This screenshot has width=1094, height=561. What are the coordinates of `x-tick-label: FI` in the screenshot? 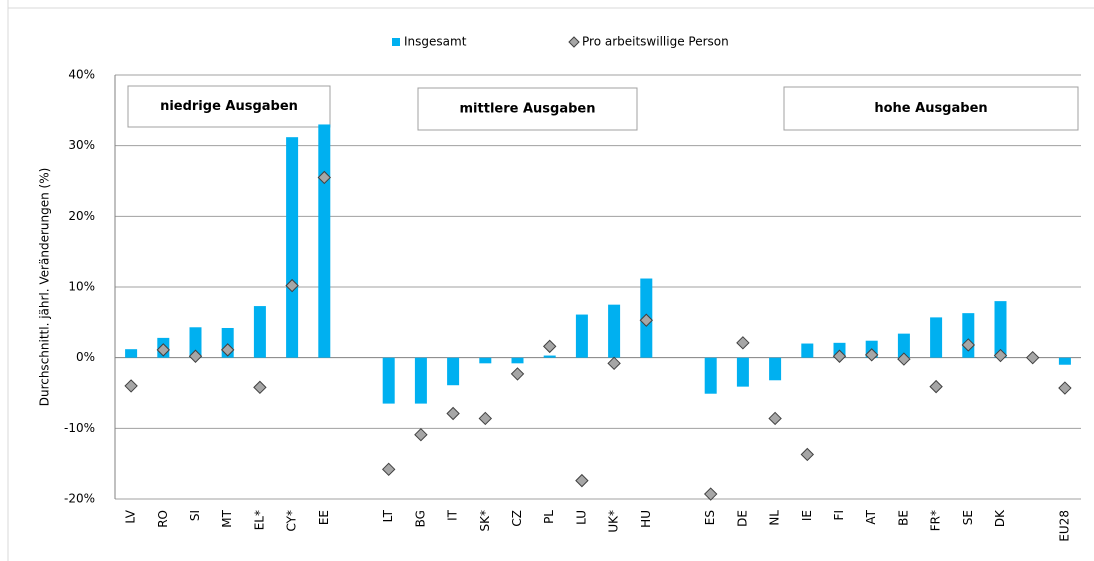 It's located at (839, 515).